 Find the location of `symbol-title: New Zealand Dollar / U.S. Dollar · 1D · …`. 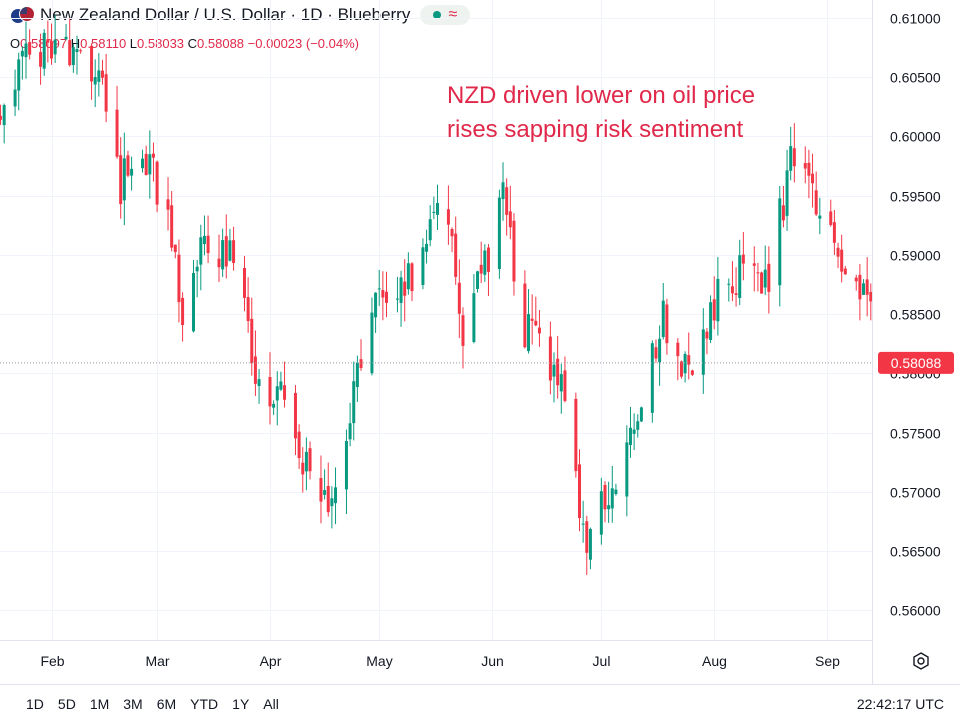

symbol-title: New Zealand Dollar / U.S. Dollar · 1D · … is located at coordinates (225, 14).